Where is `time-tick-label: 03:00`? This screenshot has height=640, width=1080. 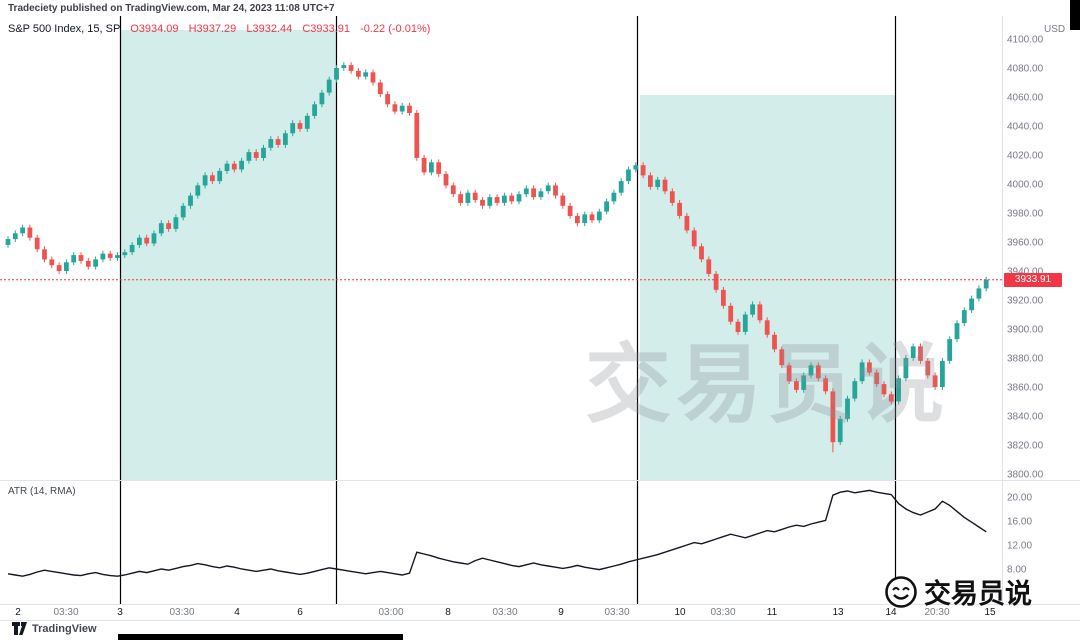 time-tick-label: 03:00 is located at coordinates (390, 612).